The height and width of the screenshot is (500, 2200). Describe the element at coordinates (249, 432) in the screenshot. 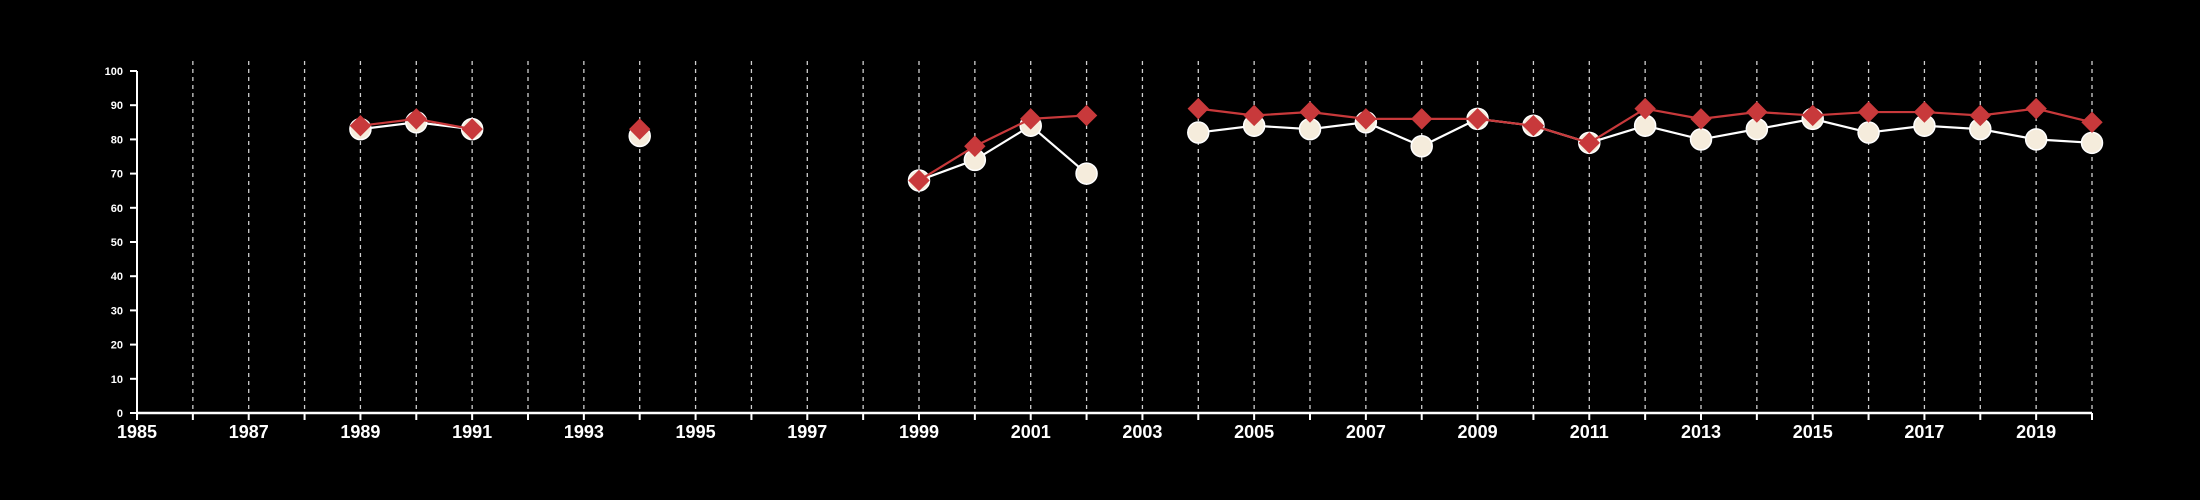

I see `x-tick-label: 1987` at that location.